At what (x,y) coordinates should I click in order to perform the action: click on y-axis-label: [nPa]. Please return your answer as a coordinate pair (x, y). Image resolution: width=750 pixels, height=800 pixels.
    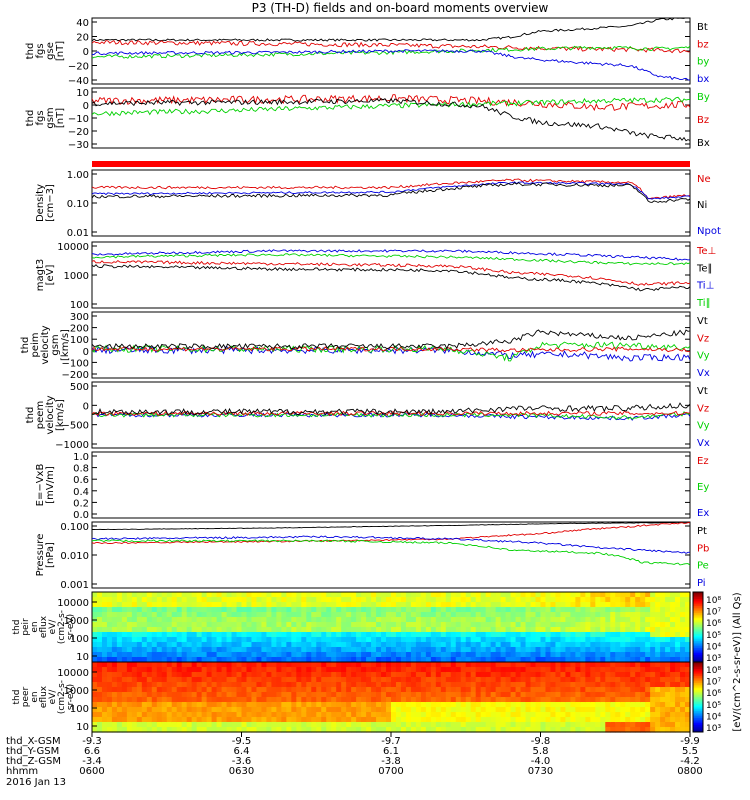
    Looking at the image, I should click on (50, 555).